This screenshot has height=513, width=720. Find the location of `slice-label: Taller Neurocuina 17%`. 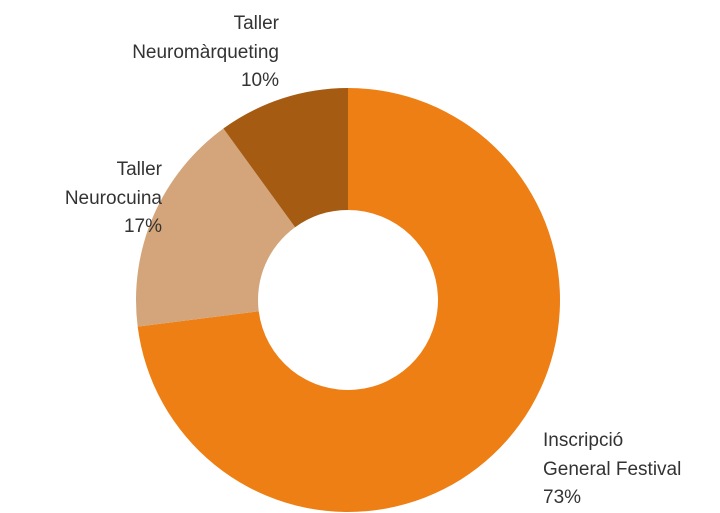

slice-label: Taller Neurocuina 17% is located at coordinates (113, 199).